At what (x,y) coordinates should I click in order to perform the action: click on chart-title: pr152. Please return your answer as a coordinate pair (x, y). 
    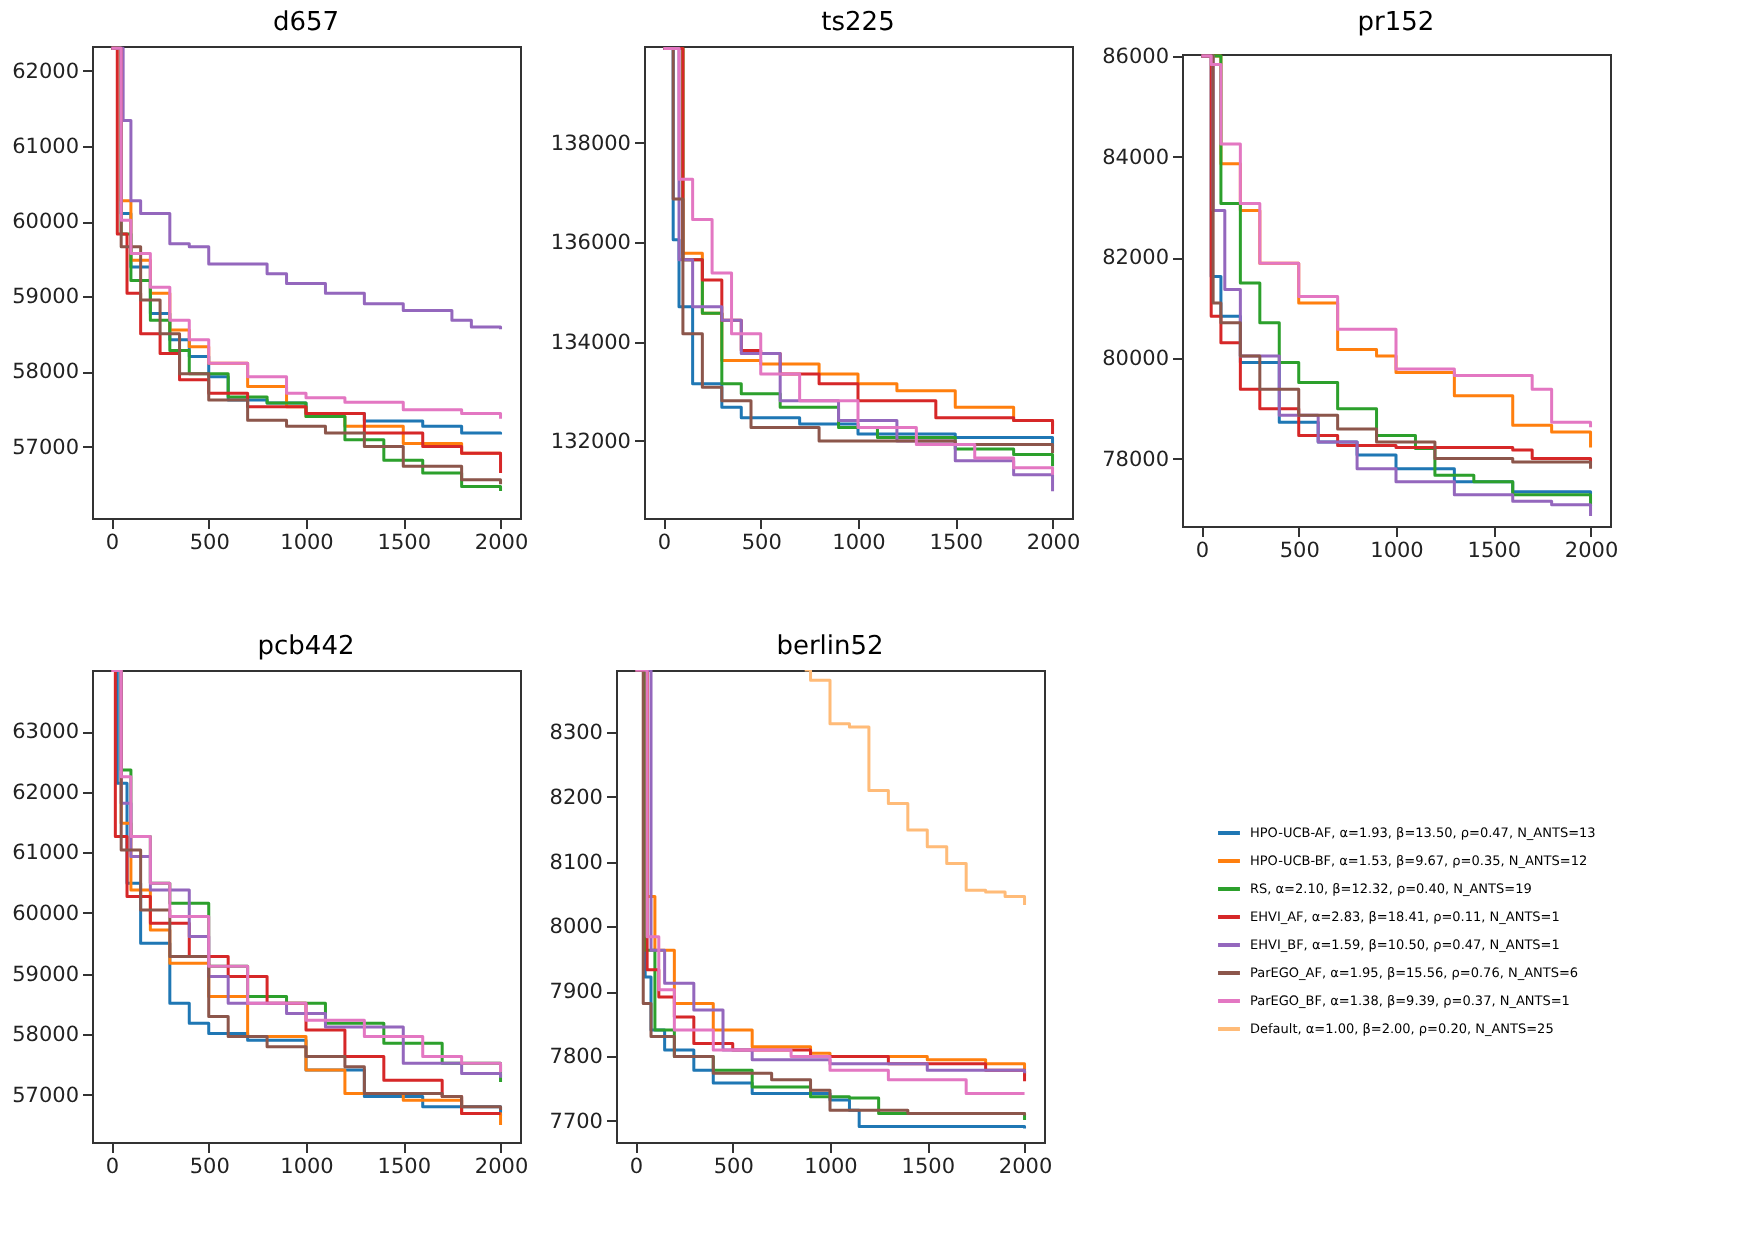
    Looking at the image, I should click on (1396, 23).